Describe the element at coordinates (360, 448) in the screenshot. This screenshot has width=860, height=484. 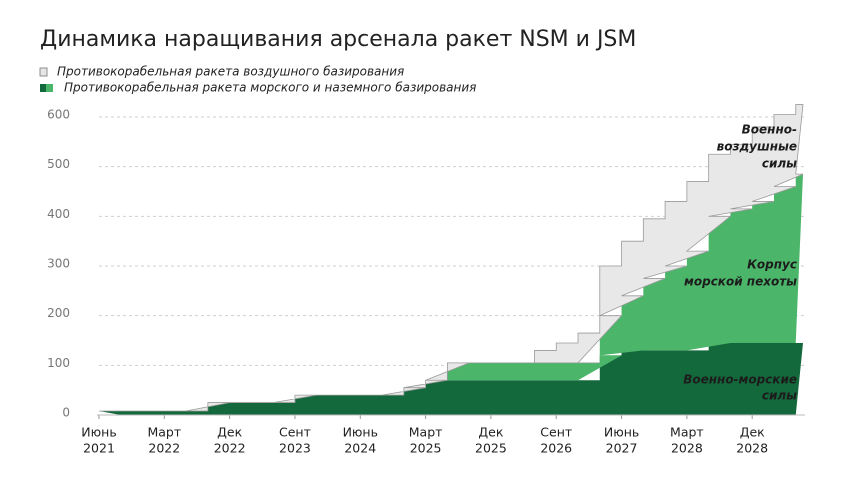
I see `x-tick-label: 2024` at that location.